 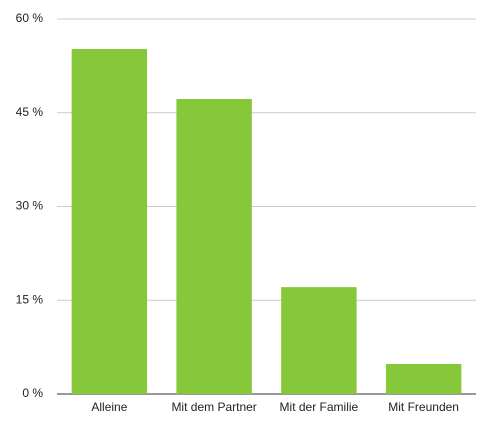 What do you see at coordinates (109, 407) in the screenshot?
I see `x-tick-label: Alleine` at bounding box center [109, 407].